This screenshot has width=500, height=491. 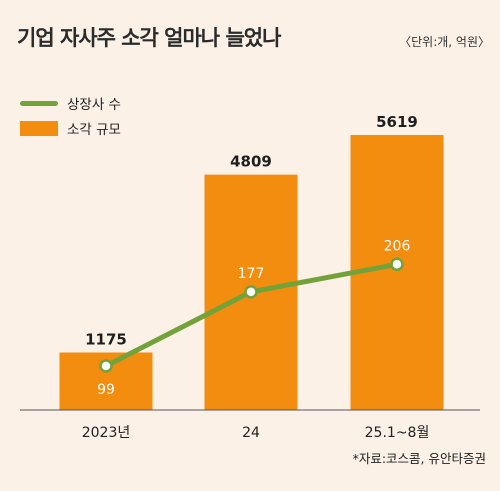 What do you see at coordinates (444, 42) in the screenshot?
I see `unit-note: 〈단위:개, 억원〉` at bounding box center [444, 42].